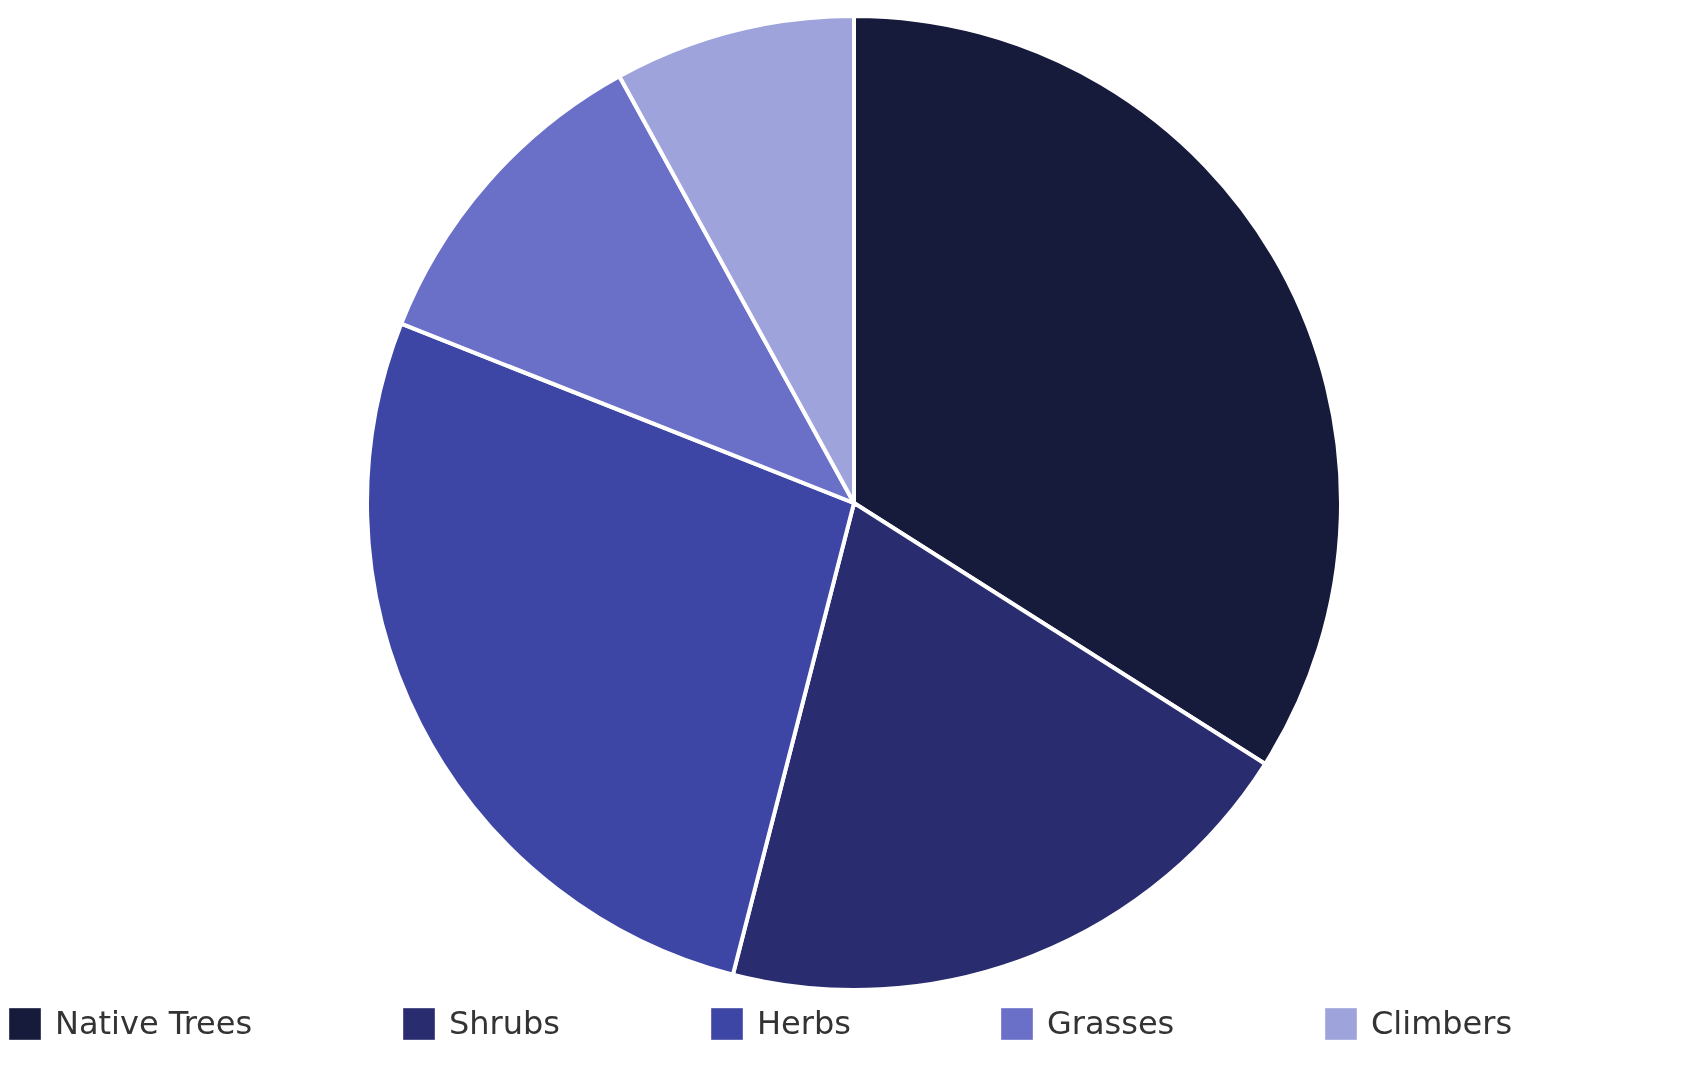 The height and width of the screenshot is (1075, 1708). Describe the element at coordinates (154, 1023) in the screenshot. I see `legend-label: Native Trees` at that location.